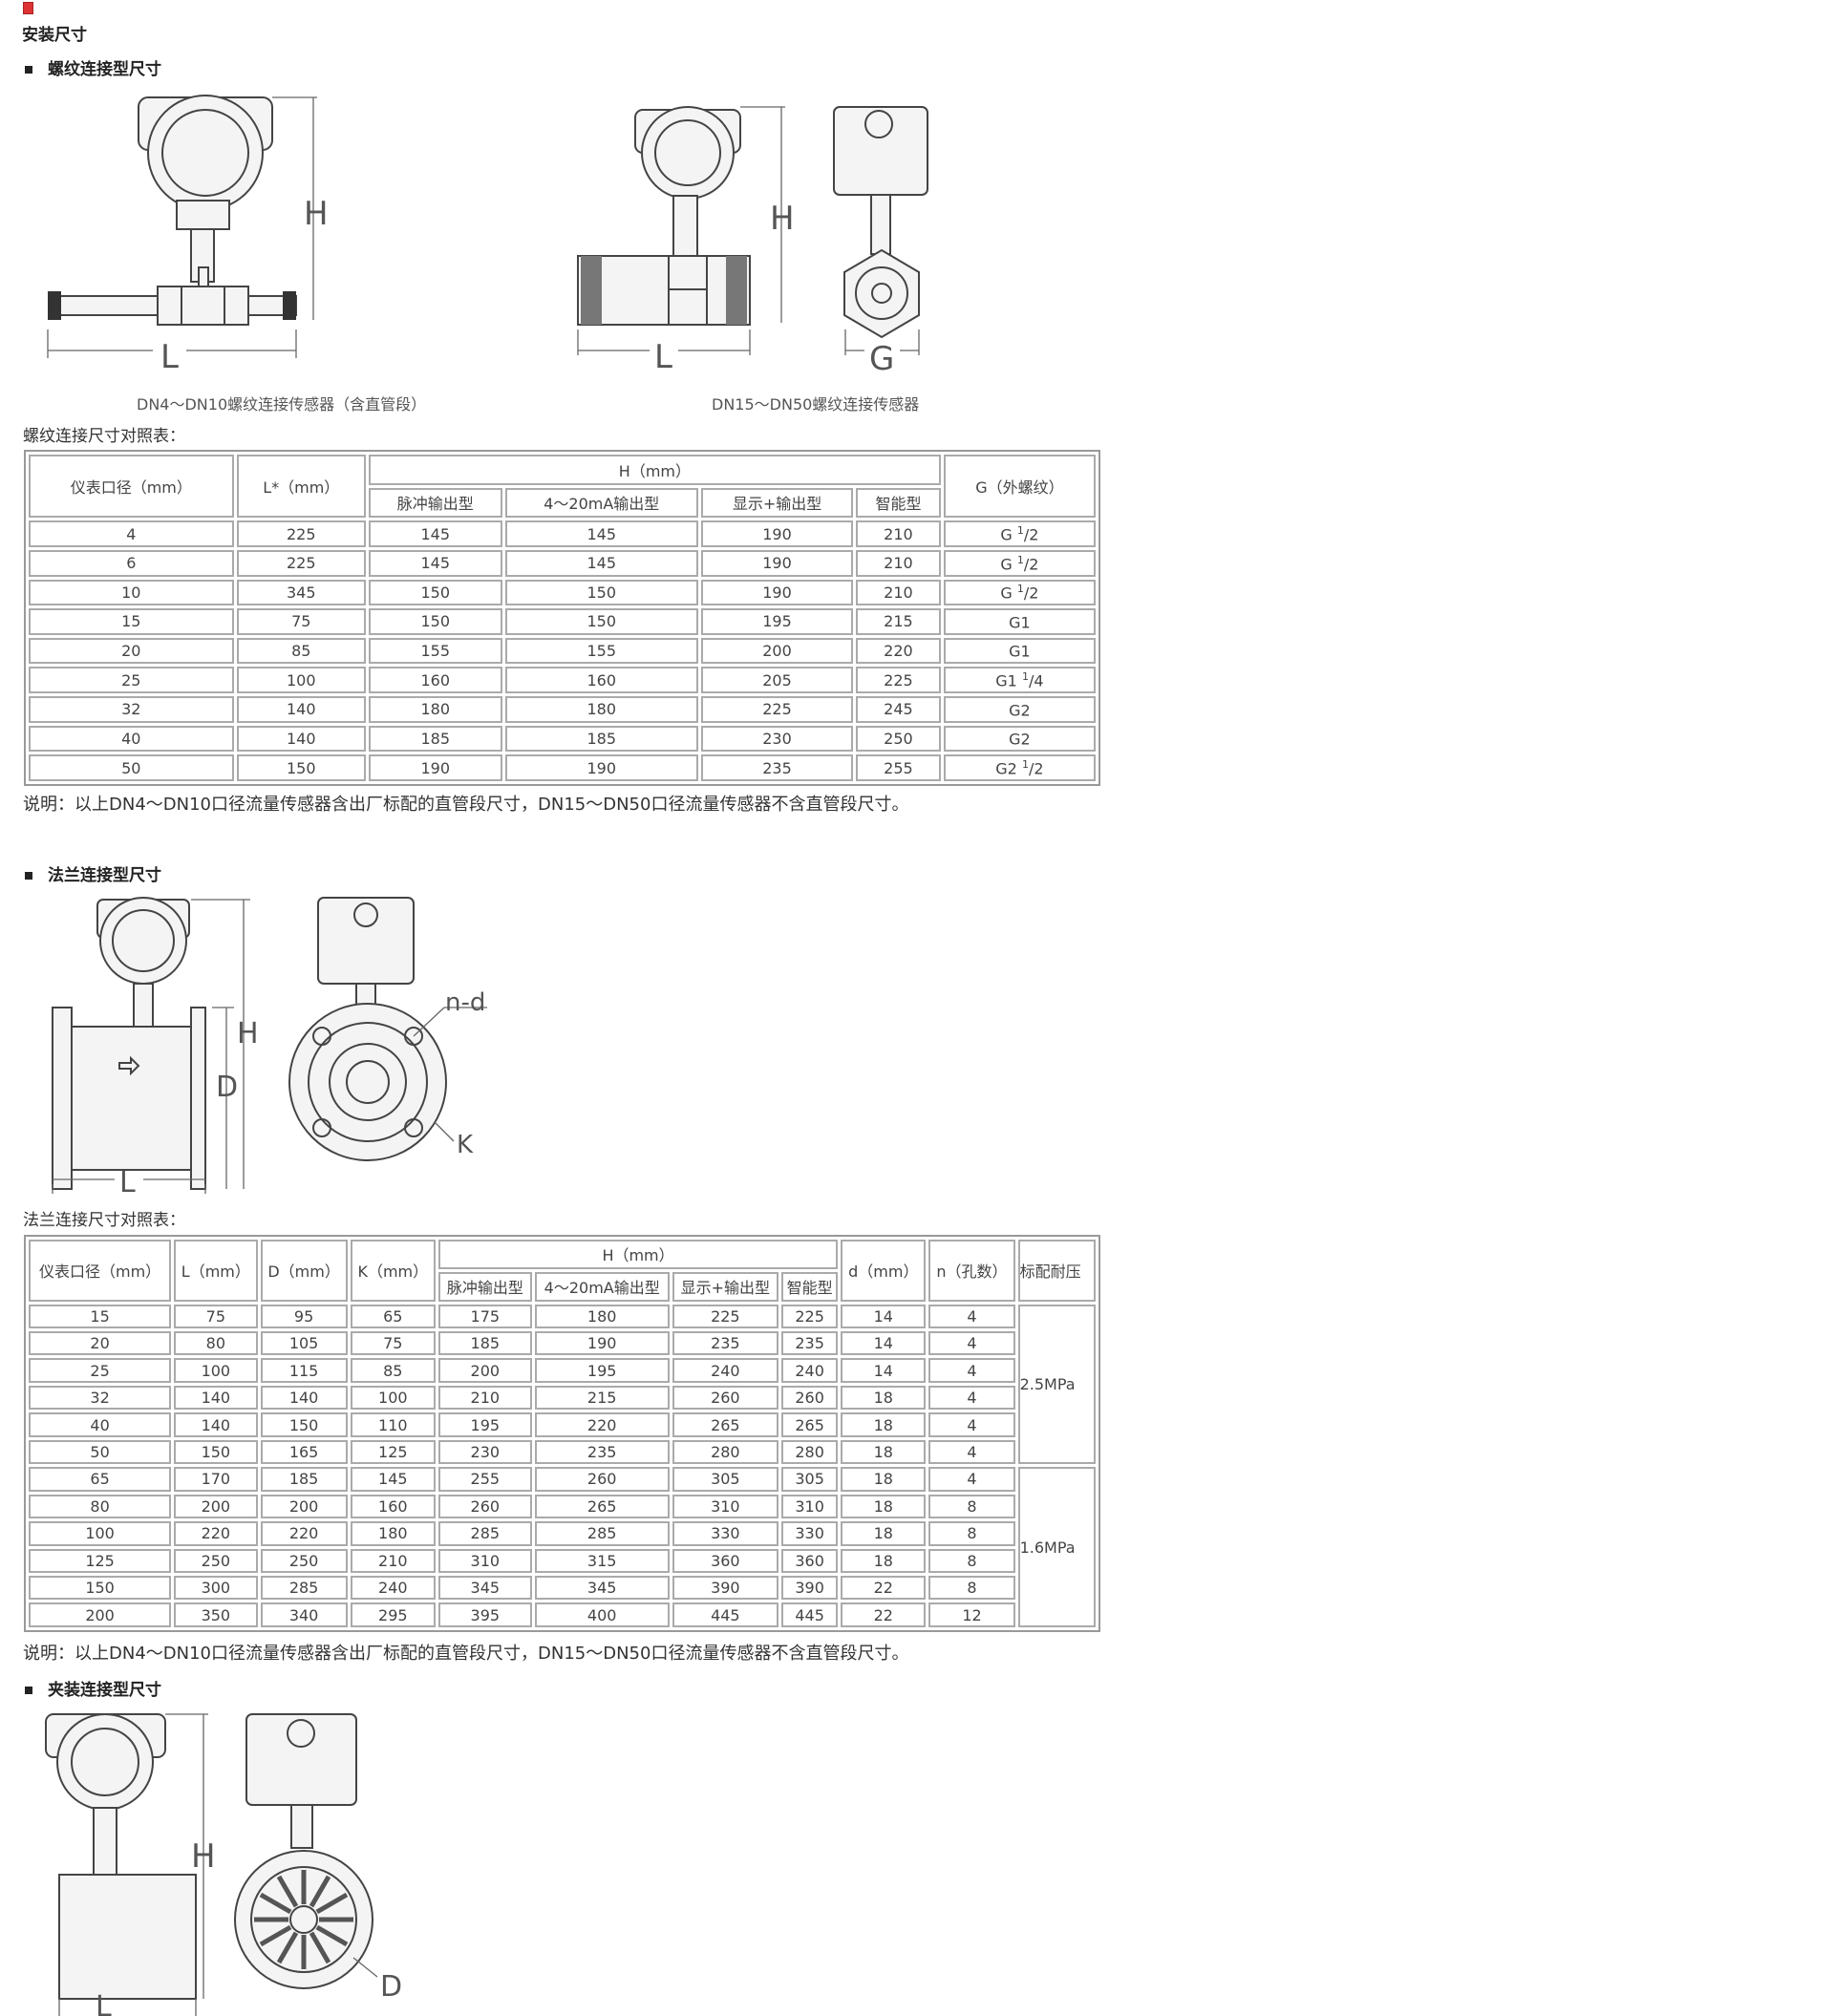 This screenshot has width=1834, height=2016. What do you see at coordinates (105, 1690) in the screenshot?
I see `clamp-heading-text: 夹装连接型尺寸` at bounding box center [105, 1690].